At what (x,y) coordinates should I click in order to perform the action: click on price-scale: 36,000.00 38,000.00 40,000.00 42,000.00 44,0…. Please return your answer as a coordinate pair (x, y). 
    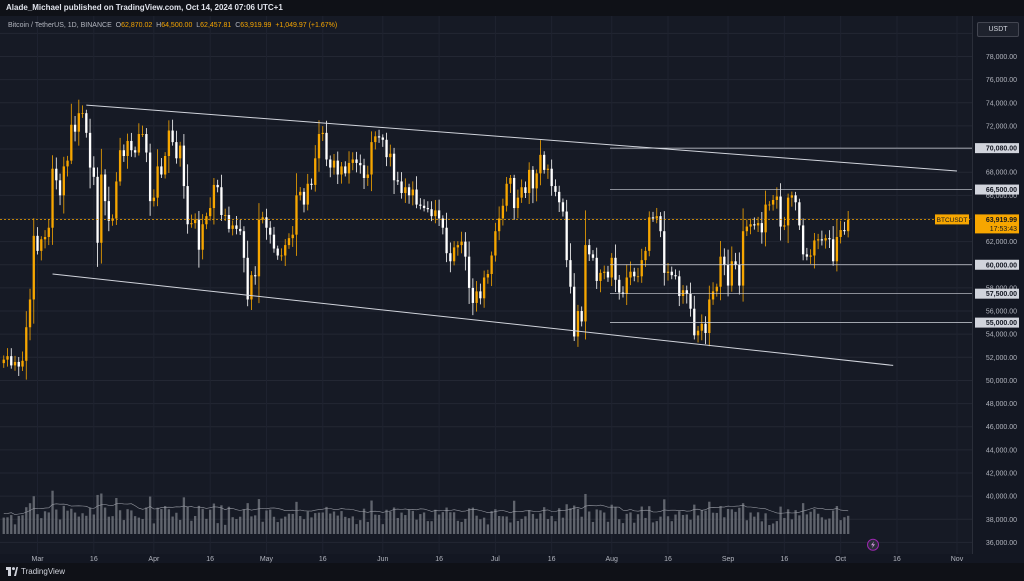
    Looking at the image, I should click on (998, 285).